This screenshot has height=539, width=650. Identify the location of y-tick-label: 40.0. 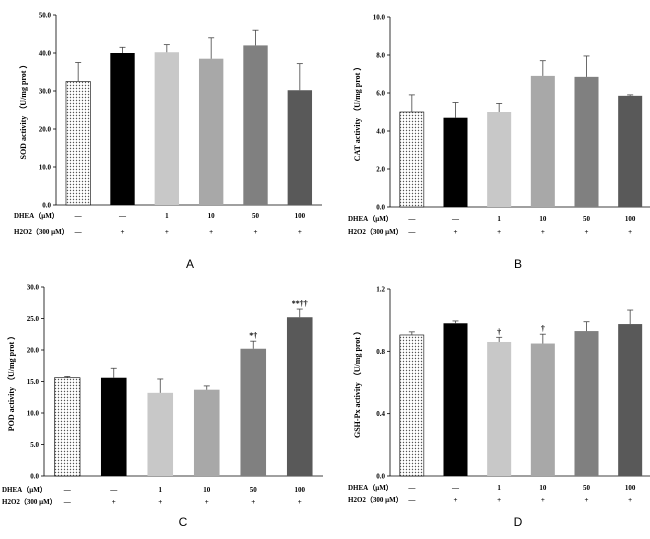
(45, 54).